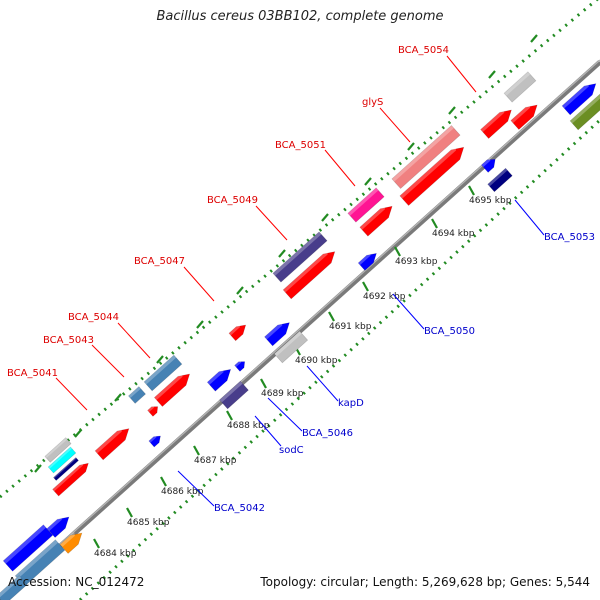 The width and height of the screenshot is (600, 600). Describe the element at coordinates (282, 394) in the screenshot. I see `tick-label: 4689 kbp` at that location.